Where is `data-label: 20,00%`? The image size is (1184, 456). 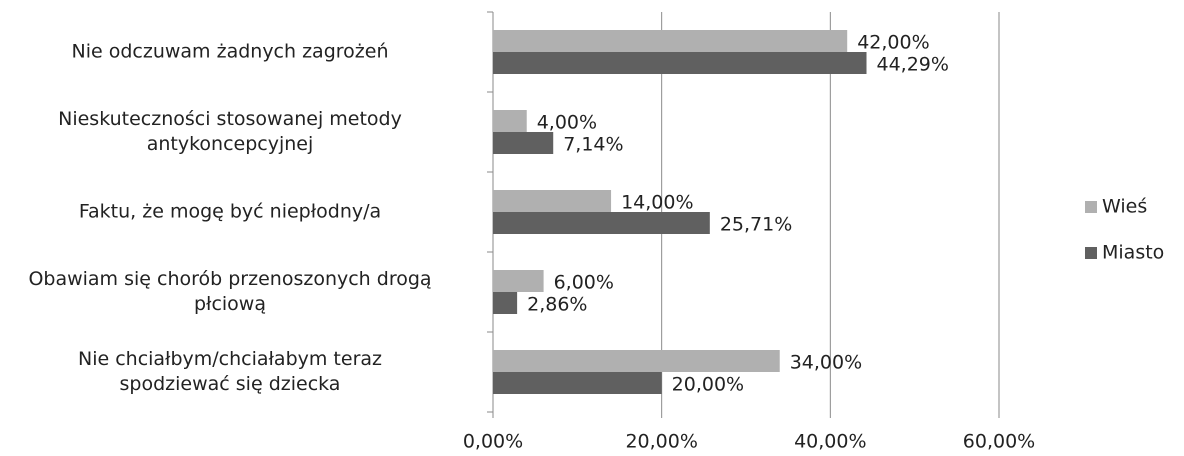
data-label: 20,00% is located at coordinates (708, 385).